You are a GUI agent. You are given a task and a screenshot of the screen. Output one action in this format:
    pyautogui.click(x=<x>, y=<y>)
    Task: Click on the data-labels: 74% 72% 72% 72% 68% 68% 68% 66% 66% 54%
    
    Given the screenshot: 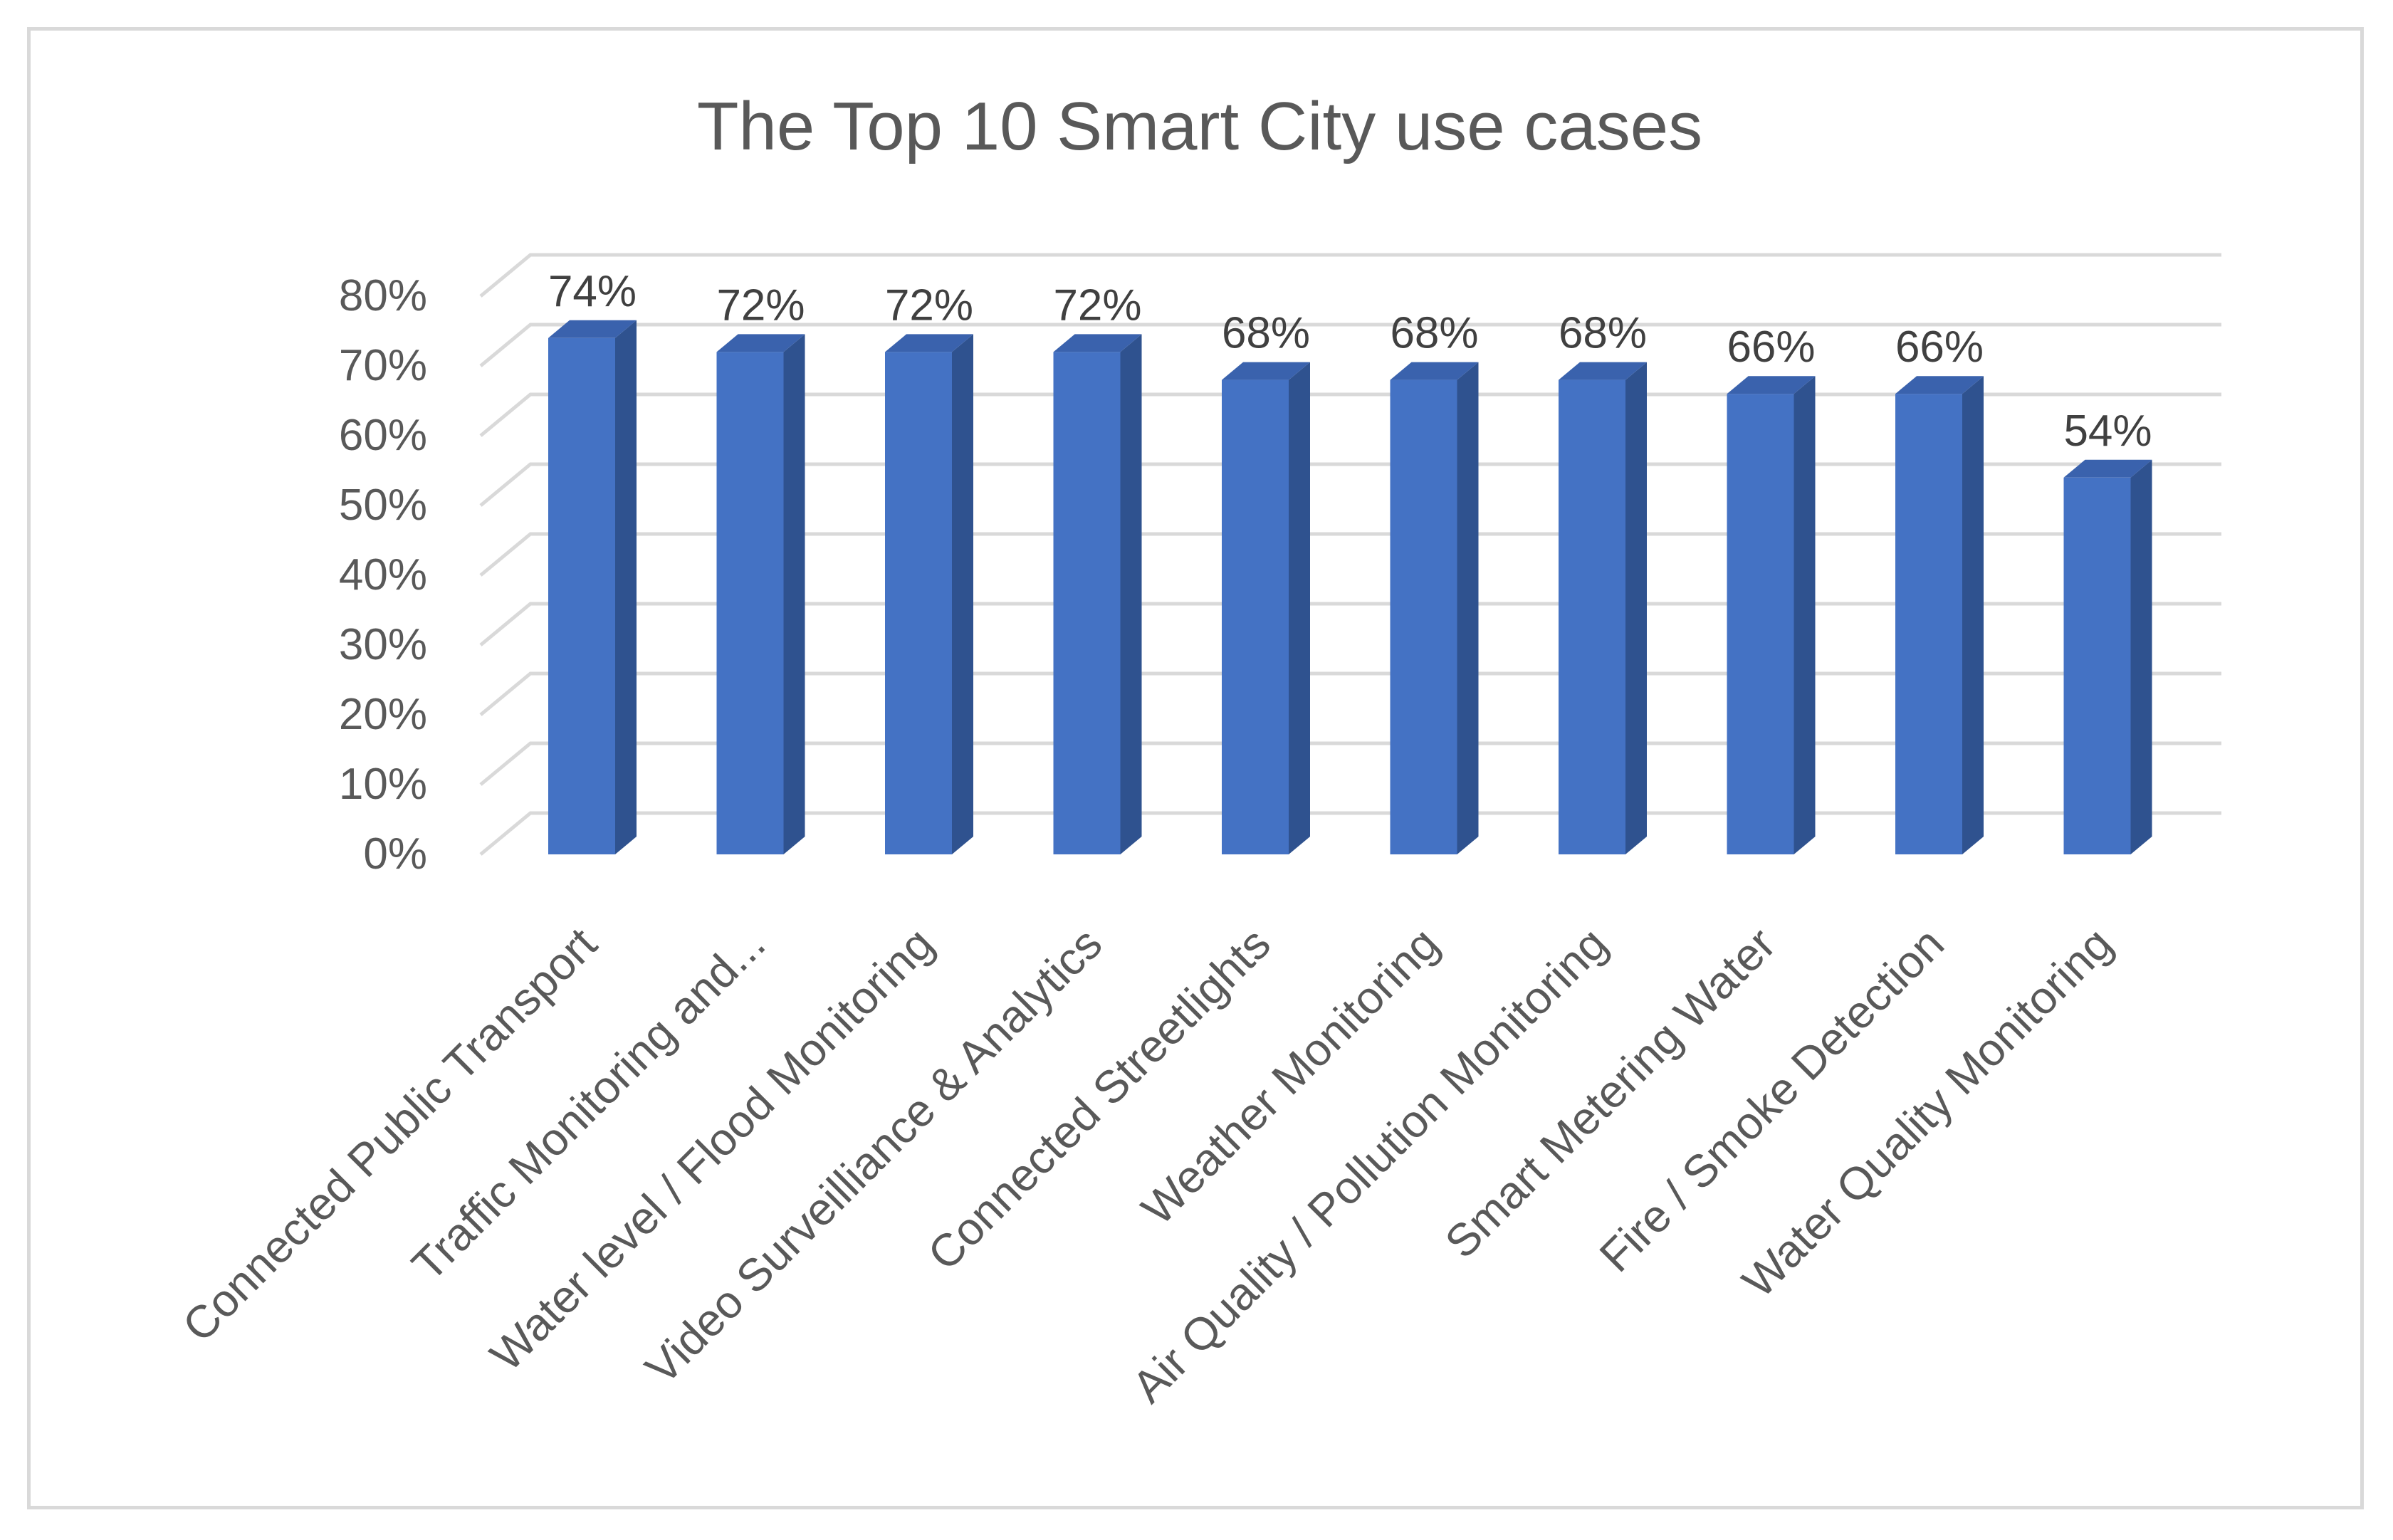 What is the action you would take?
    pyautogui.click(x=1350, y=361)
    